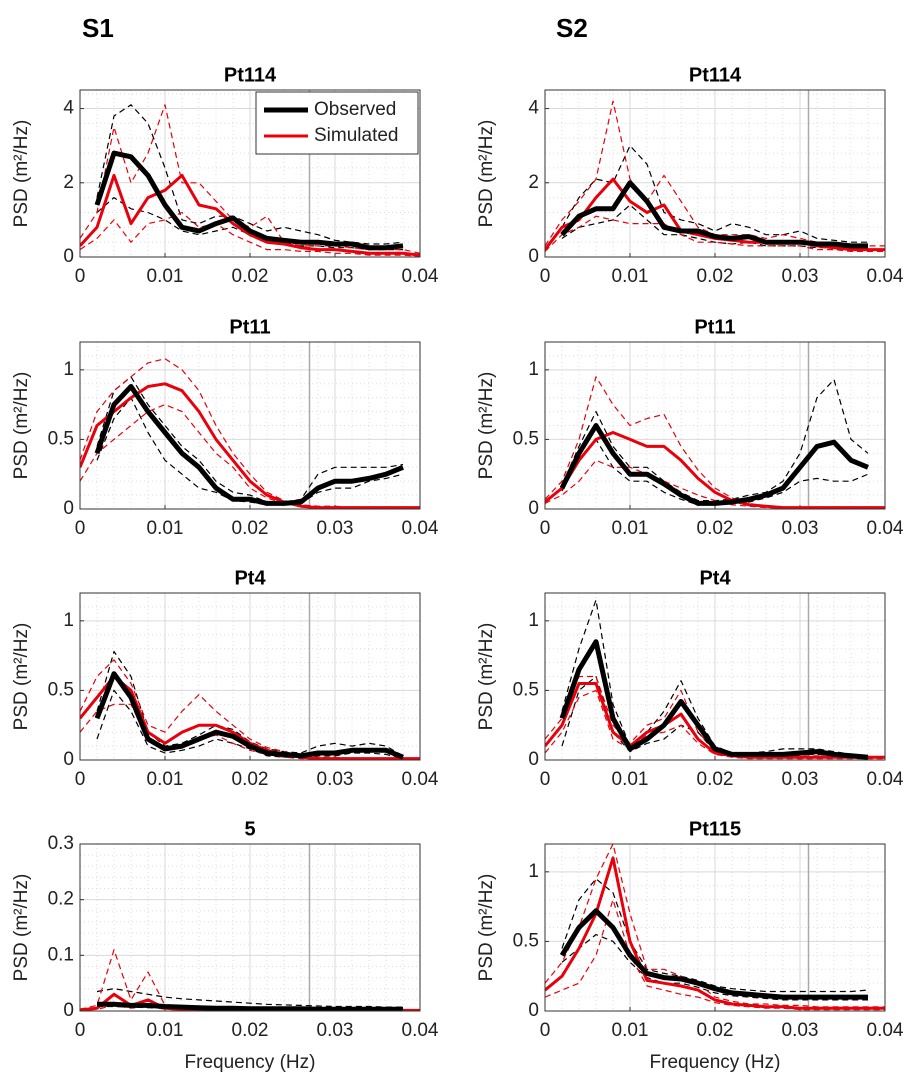 This screenshot has height=1089, width=922. What do you see at coordinates (715, 829) in the screenshot?
I see `chart-title: Pt115` at bounding box center [715, 829].